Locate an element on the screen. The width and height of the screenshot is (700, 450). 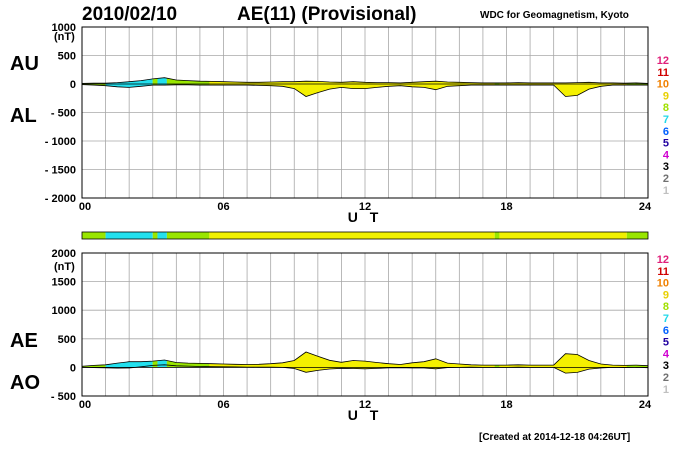
series-label-ao: AO is located at coordinates (25, 383).